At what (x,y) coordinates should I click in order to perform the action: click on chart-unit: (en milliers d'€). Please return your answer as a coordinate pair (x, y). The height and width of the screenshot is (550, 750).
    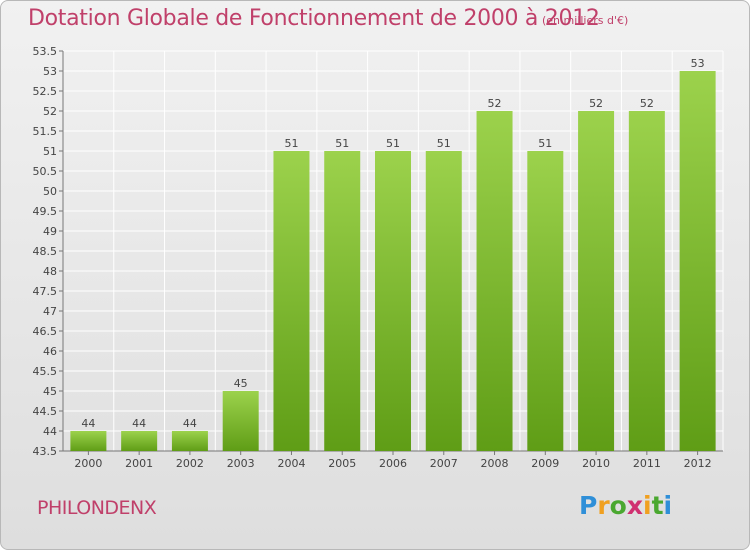
    Looking at the image, I should click on (585, 20).